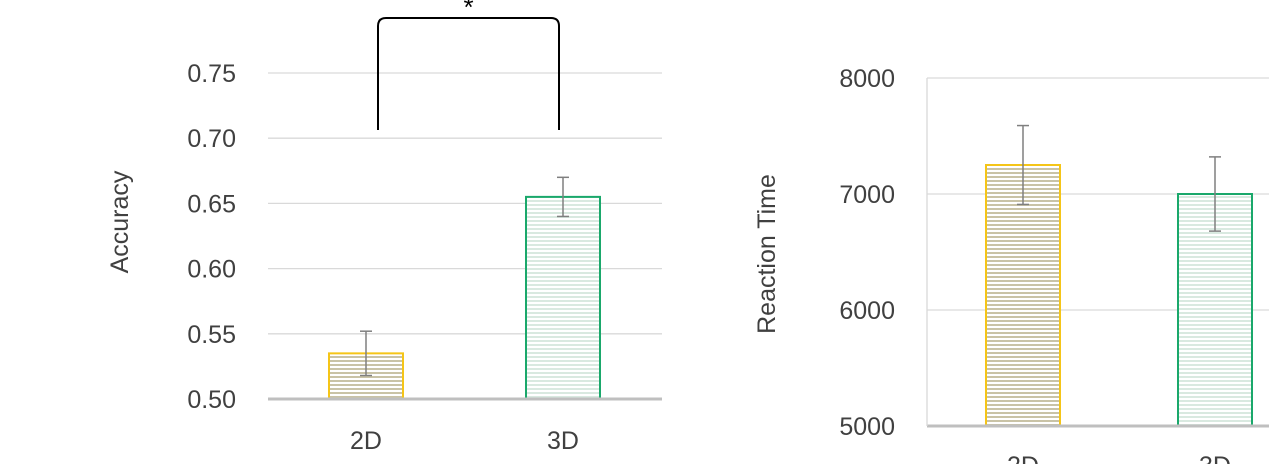 The height and width of the screenshot is (464, 1269). I want to click on y-tick-label: 5000, so click(867, 427).